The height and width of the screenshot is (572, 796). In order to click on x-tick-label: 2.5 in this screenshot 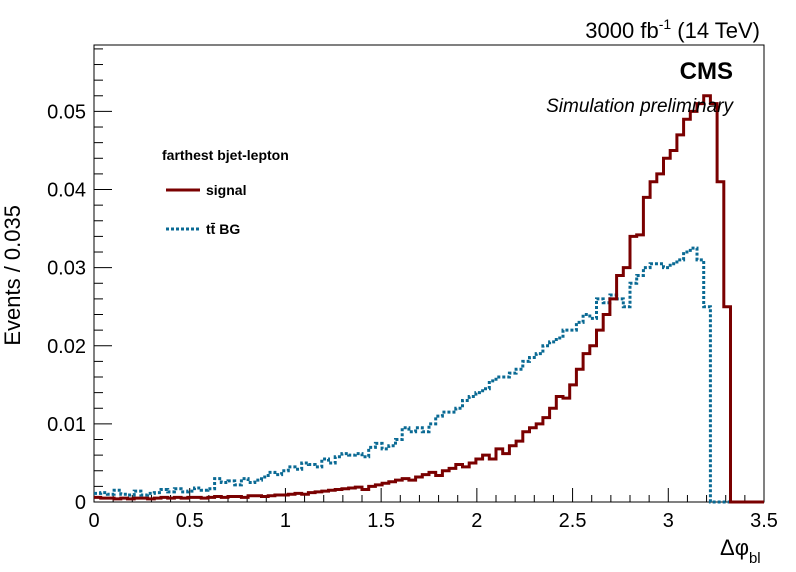, I will do `click(573, 521)`.